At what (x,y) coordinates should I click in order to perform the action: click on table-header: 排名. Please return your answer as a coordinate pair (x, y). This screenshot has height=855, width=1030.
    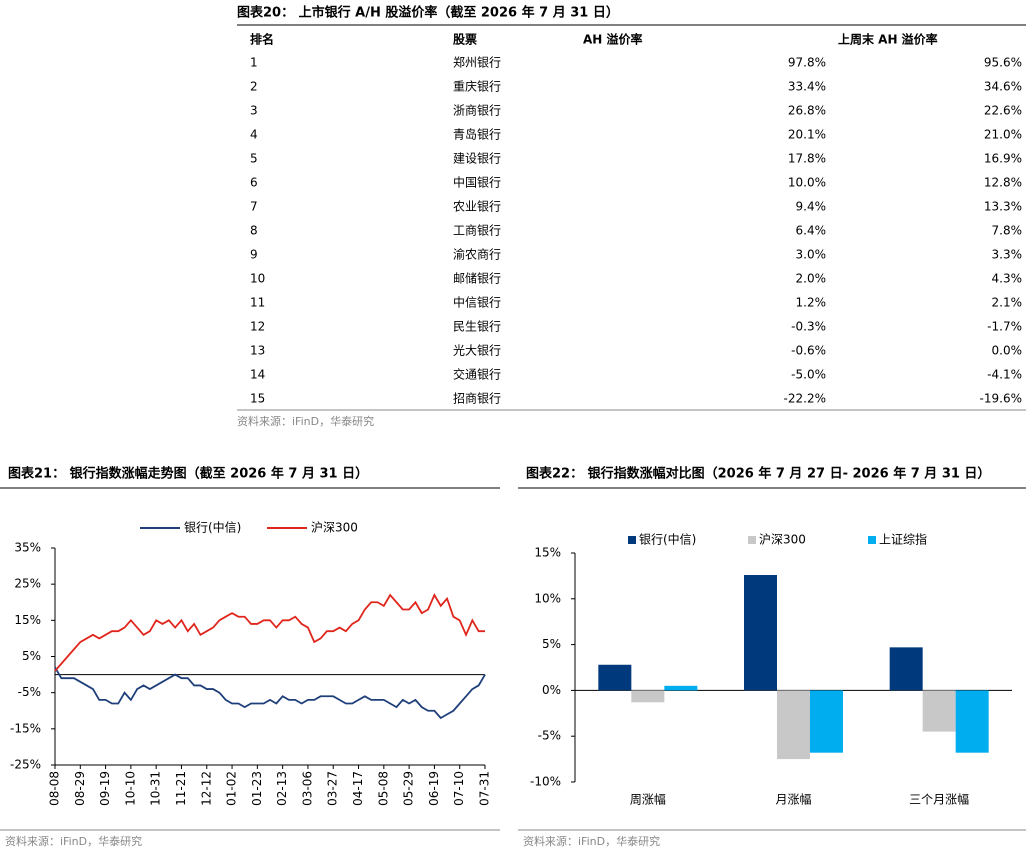
    Looking at the image, I should click on (262, 39).